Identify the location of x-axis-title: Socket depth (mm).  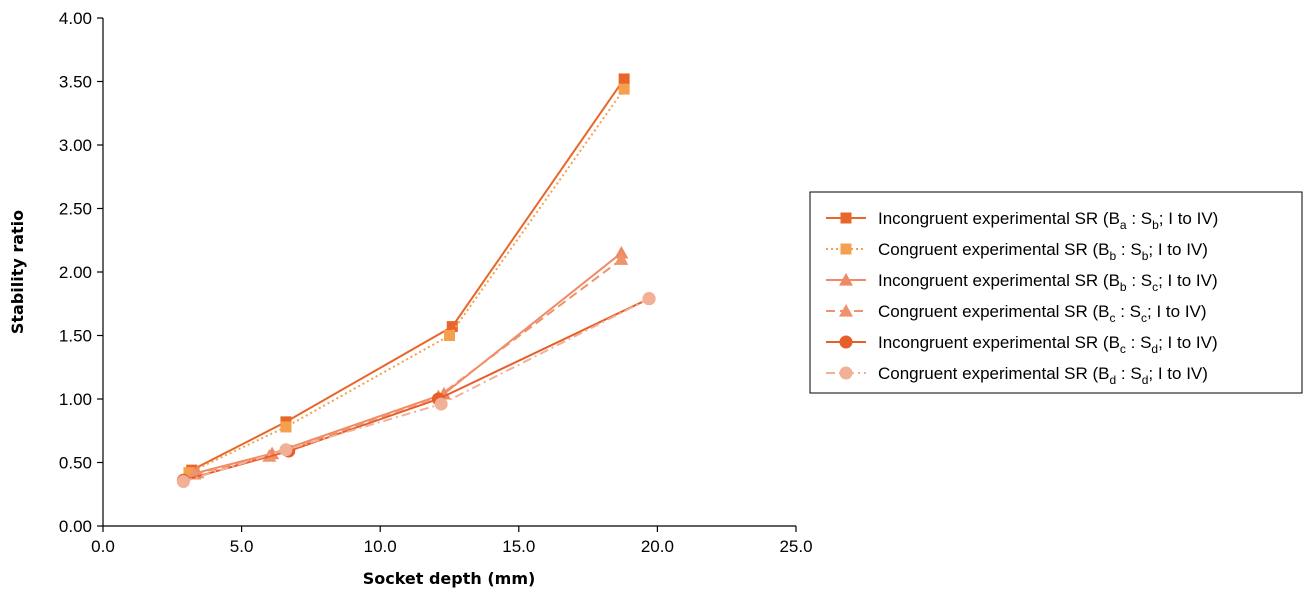
(449, 578).